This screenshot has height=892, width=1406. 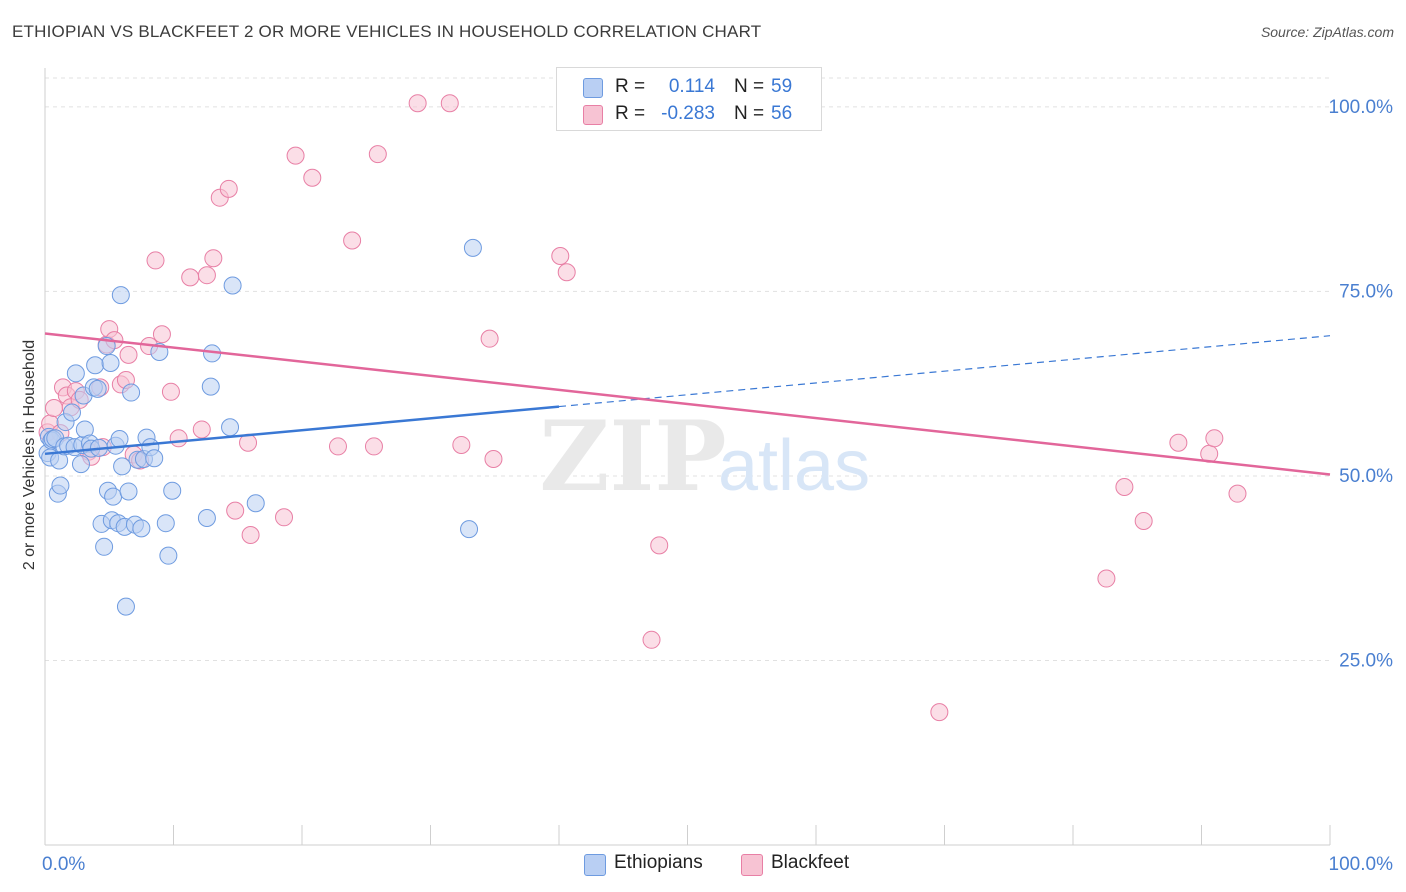 What do you see at coordinates (1361, 107) in the screenshot?
I see `y-tick-label: 100.0%` at bounding box center [1361, 107].